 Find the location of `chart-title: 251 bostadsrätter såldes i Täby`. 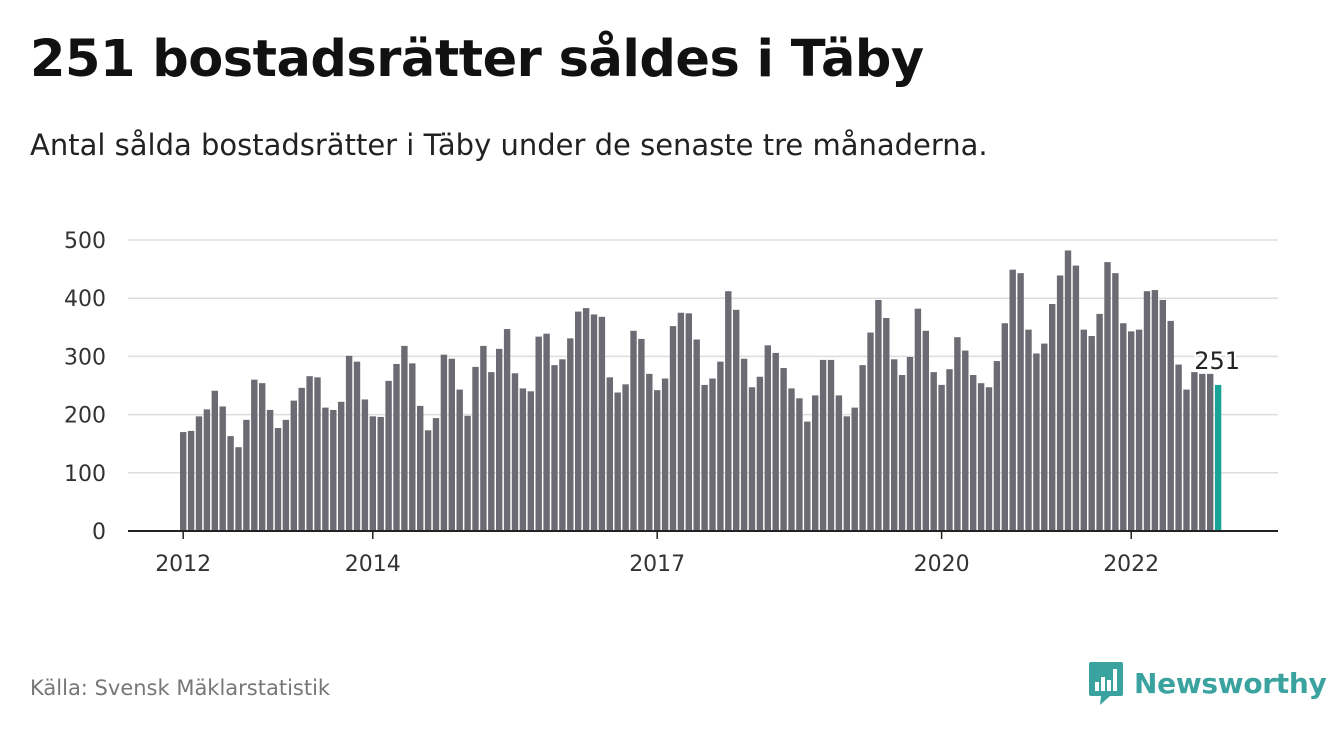

chart-title: 251 bostadsrätter såldes i Täby is located at coordinates (477, 59).